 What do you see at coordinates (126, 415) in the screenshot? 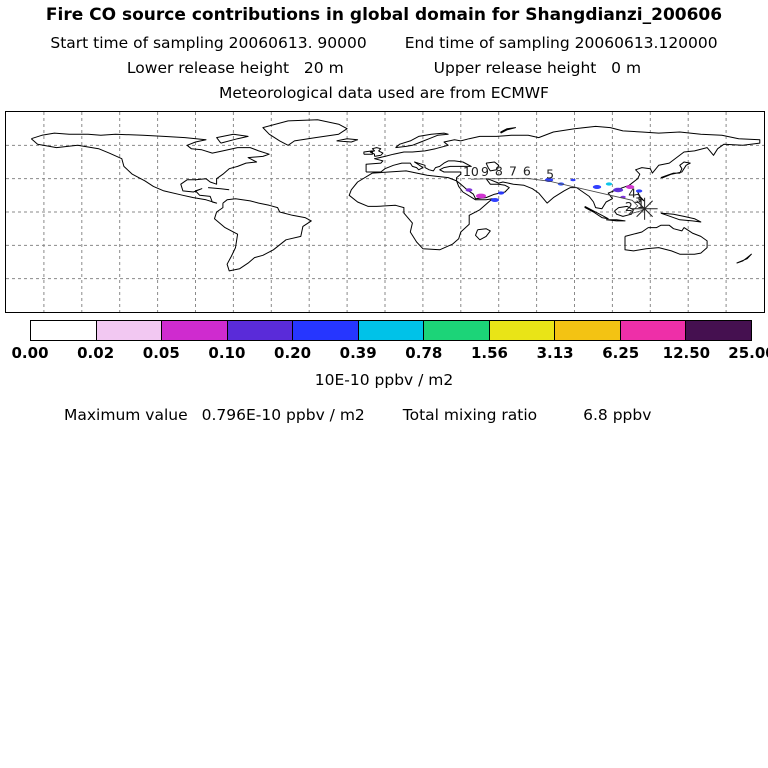
I see `max-value-label: Maximum value` at bounding box center [126, 415].